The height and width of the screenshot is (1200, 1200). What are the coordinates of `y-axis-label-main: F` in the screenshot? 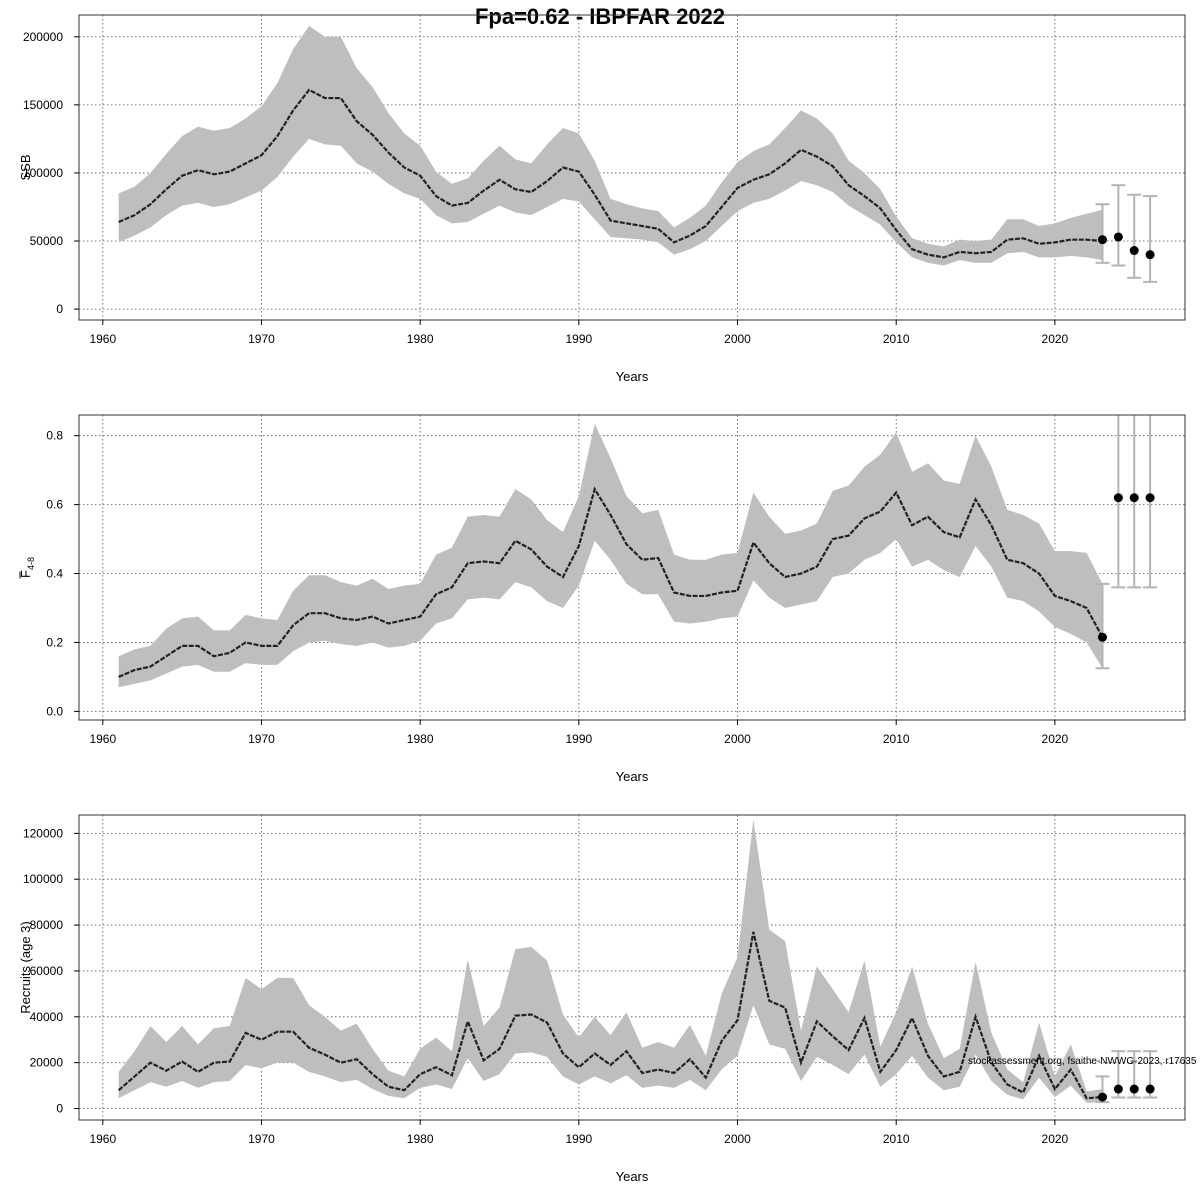 It's located at (25, 574).